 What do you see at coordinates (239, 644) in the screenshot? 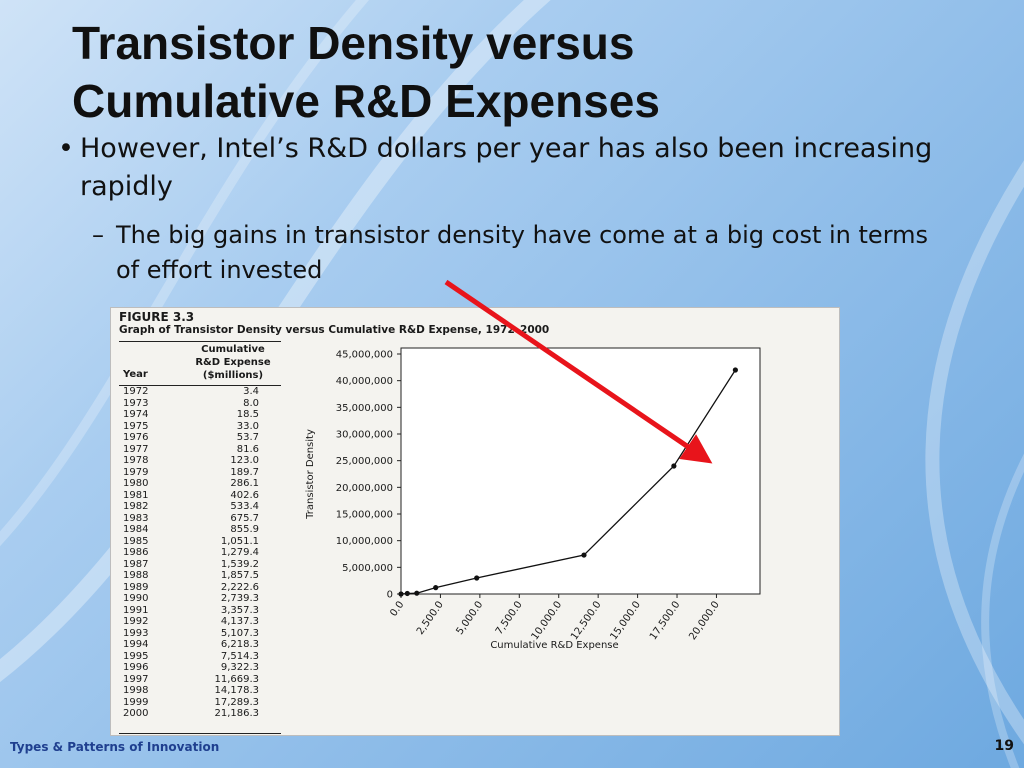
I see `table-cell-expense: 6,218.3` at bounding box center [239, 644].